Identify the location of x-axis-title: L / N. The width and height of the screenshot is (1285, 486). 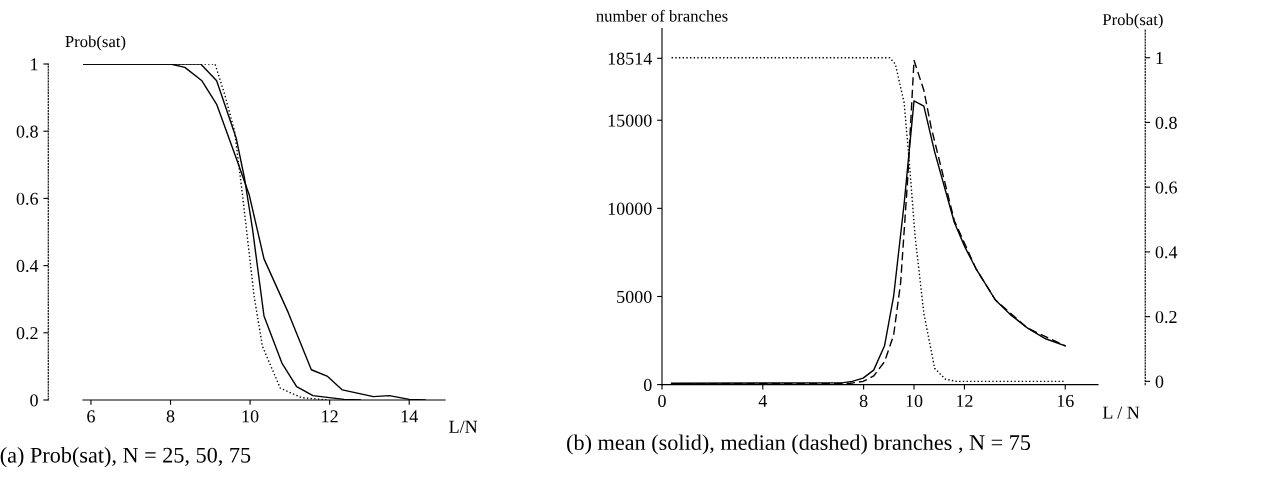
(1121, 412).